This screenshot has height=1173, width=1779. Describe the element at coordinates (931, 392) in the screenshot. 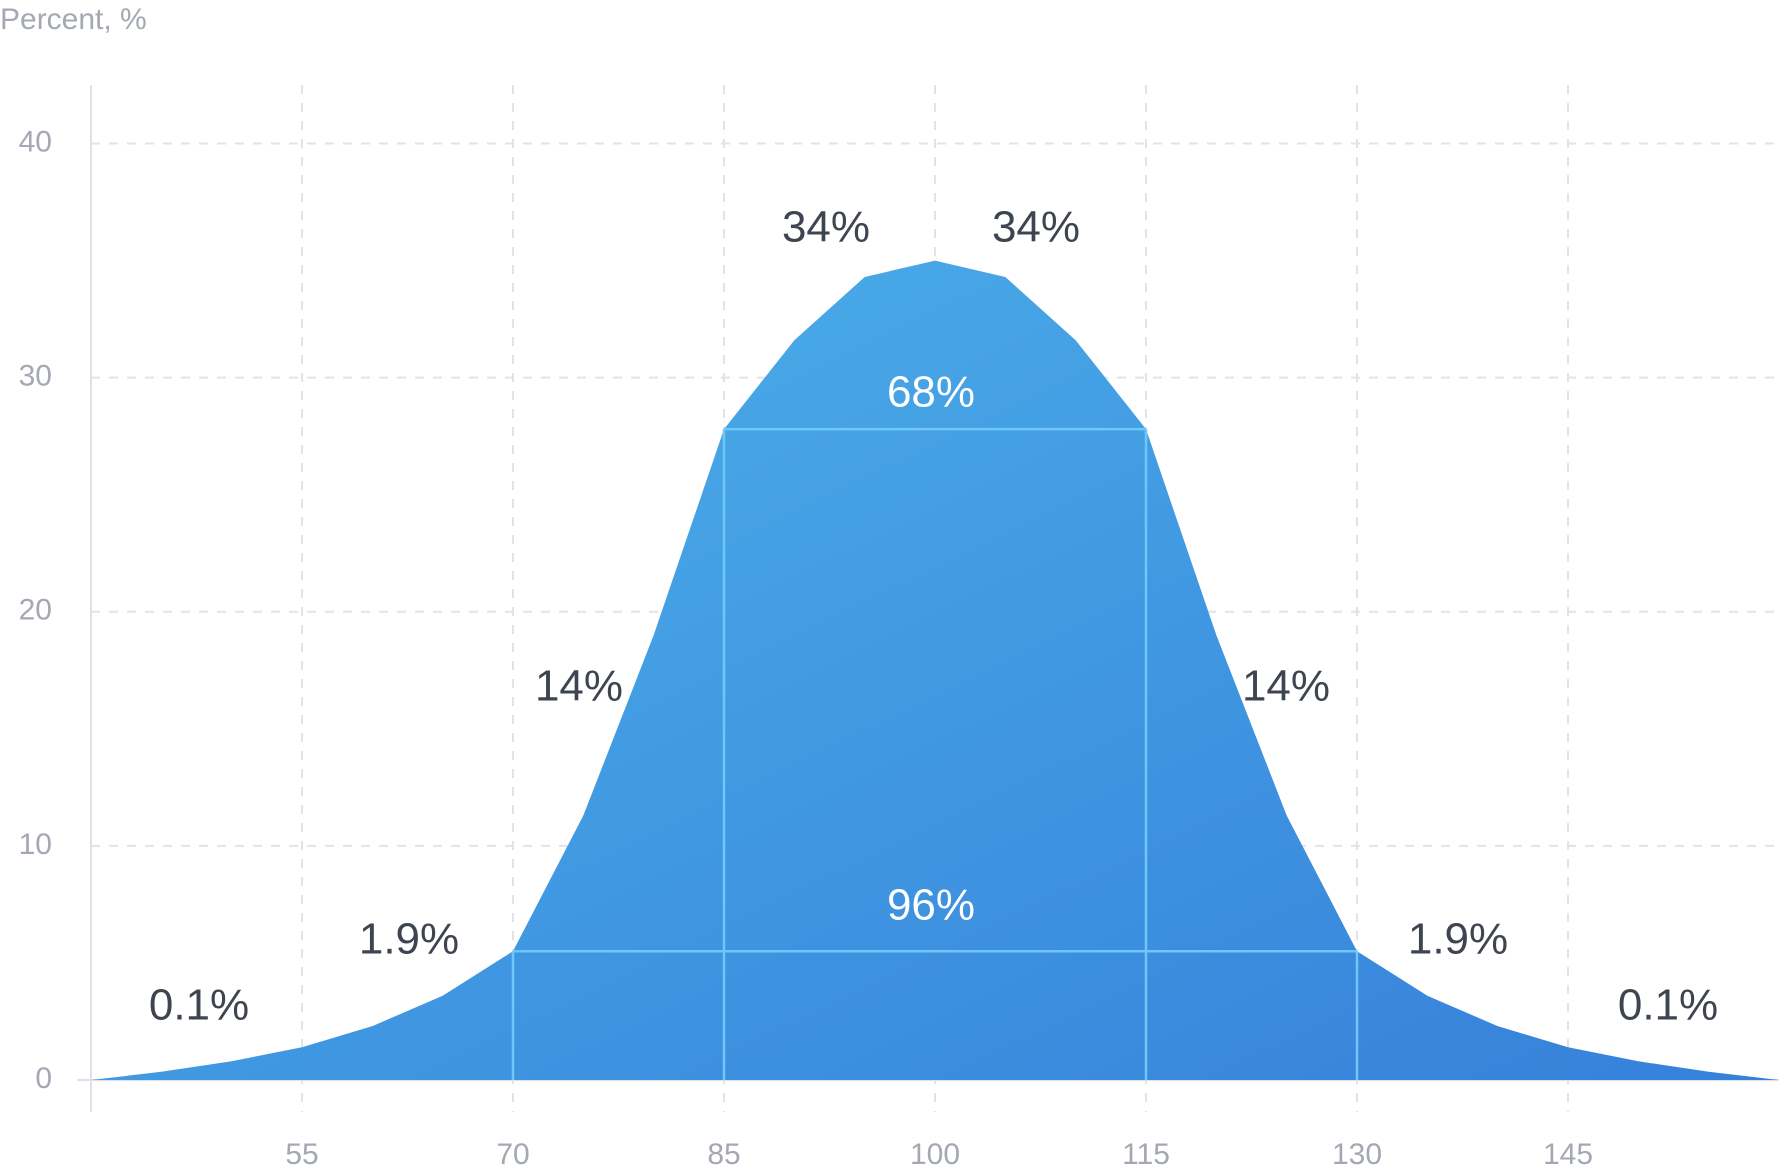

I see `annotation: 68%` at that location.